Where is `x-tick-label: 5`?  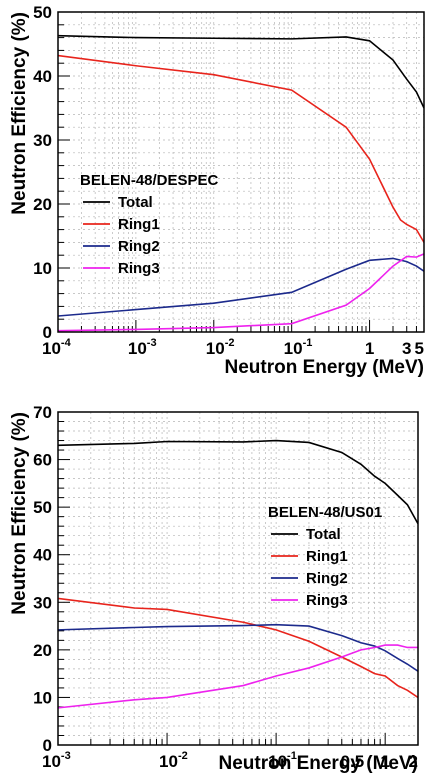
x-tick-label: 5 is located at coordinates (419, 348).